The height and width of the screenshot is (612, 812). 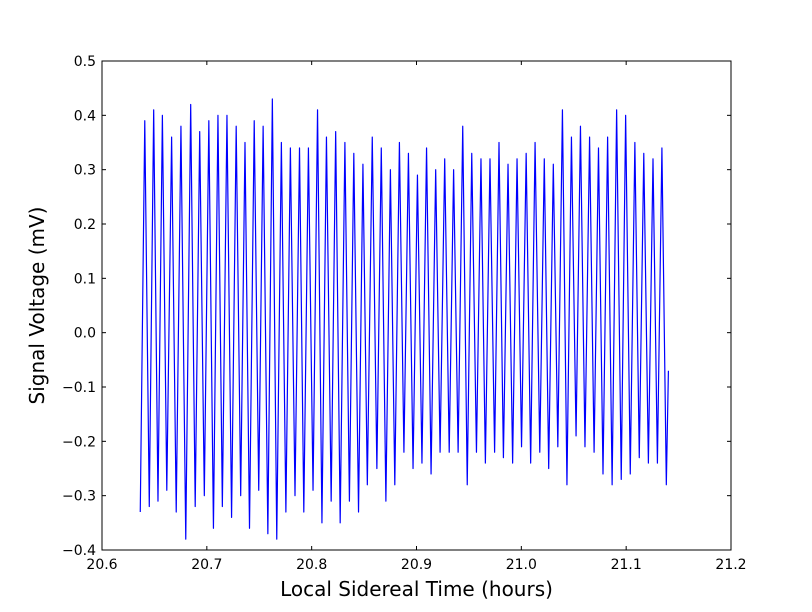 What do you see at coordinates (85, 62) in the screenshot?
I see `y-tick-label: 0.5` at bounding box center [85, 62].